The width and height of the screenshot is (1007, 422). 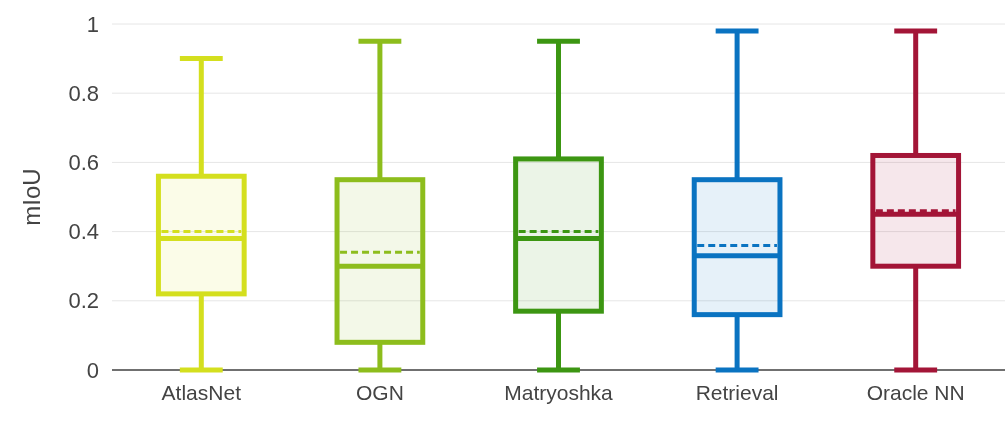 I want to click on x-tick-label: Matryoshka, so click(x=559, y=393).